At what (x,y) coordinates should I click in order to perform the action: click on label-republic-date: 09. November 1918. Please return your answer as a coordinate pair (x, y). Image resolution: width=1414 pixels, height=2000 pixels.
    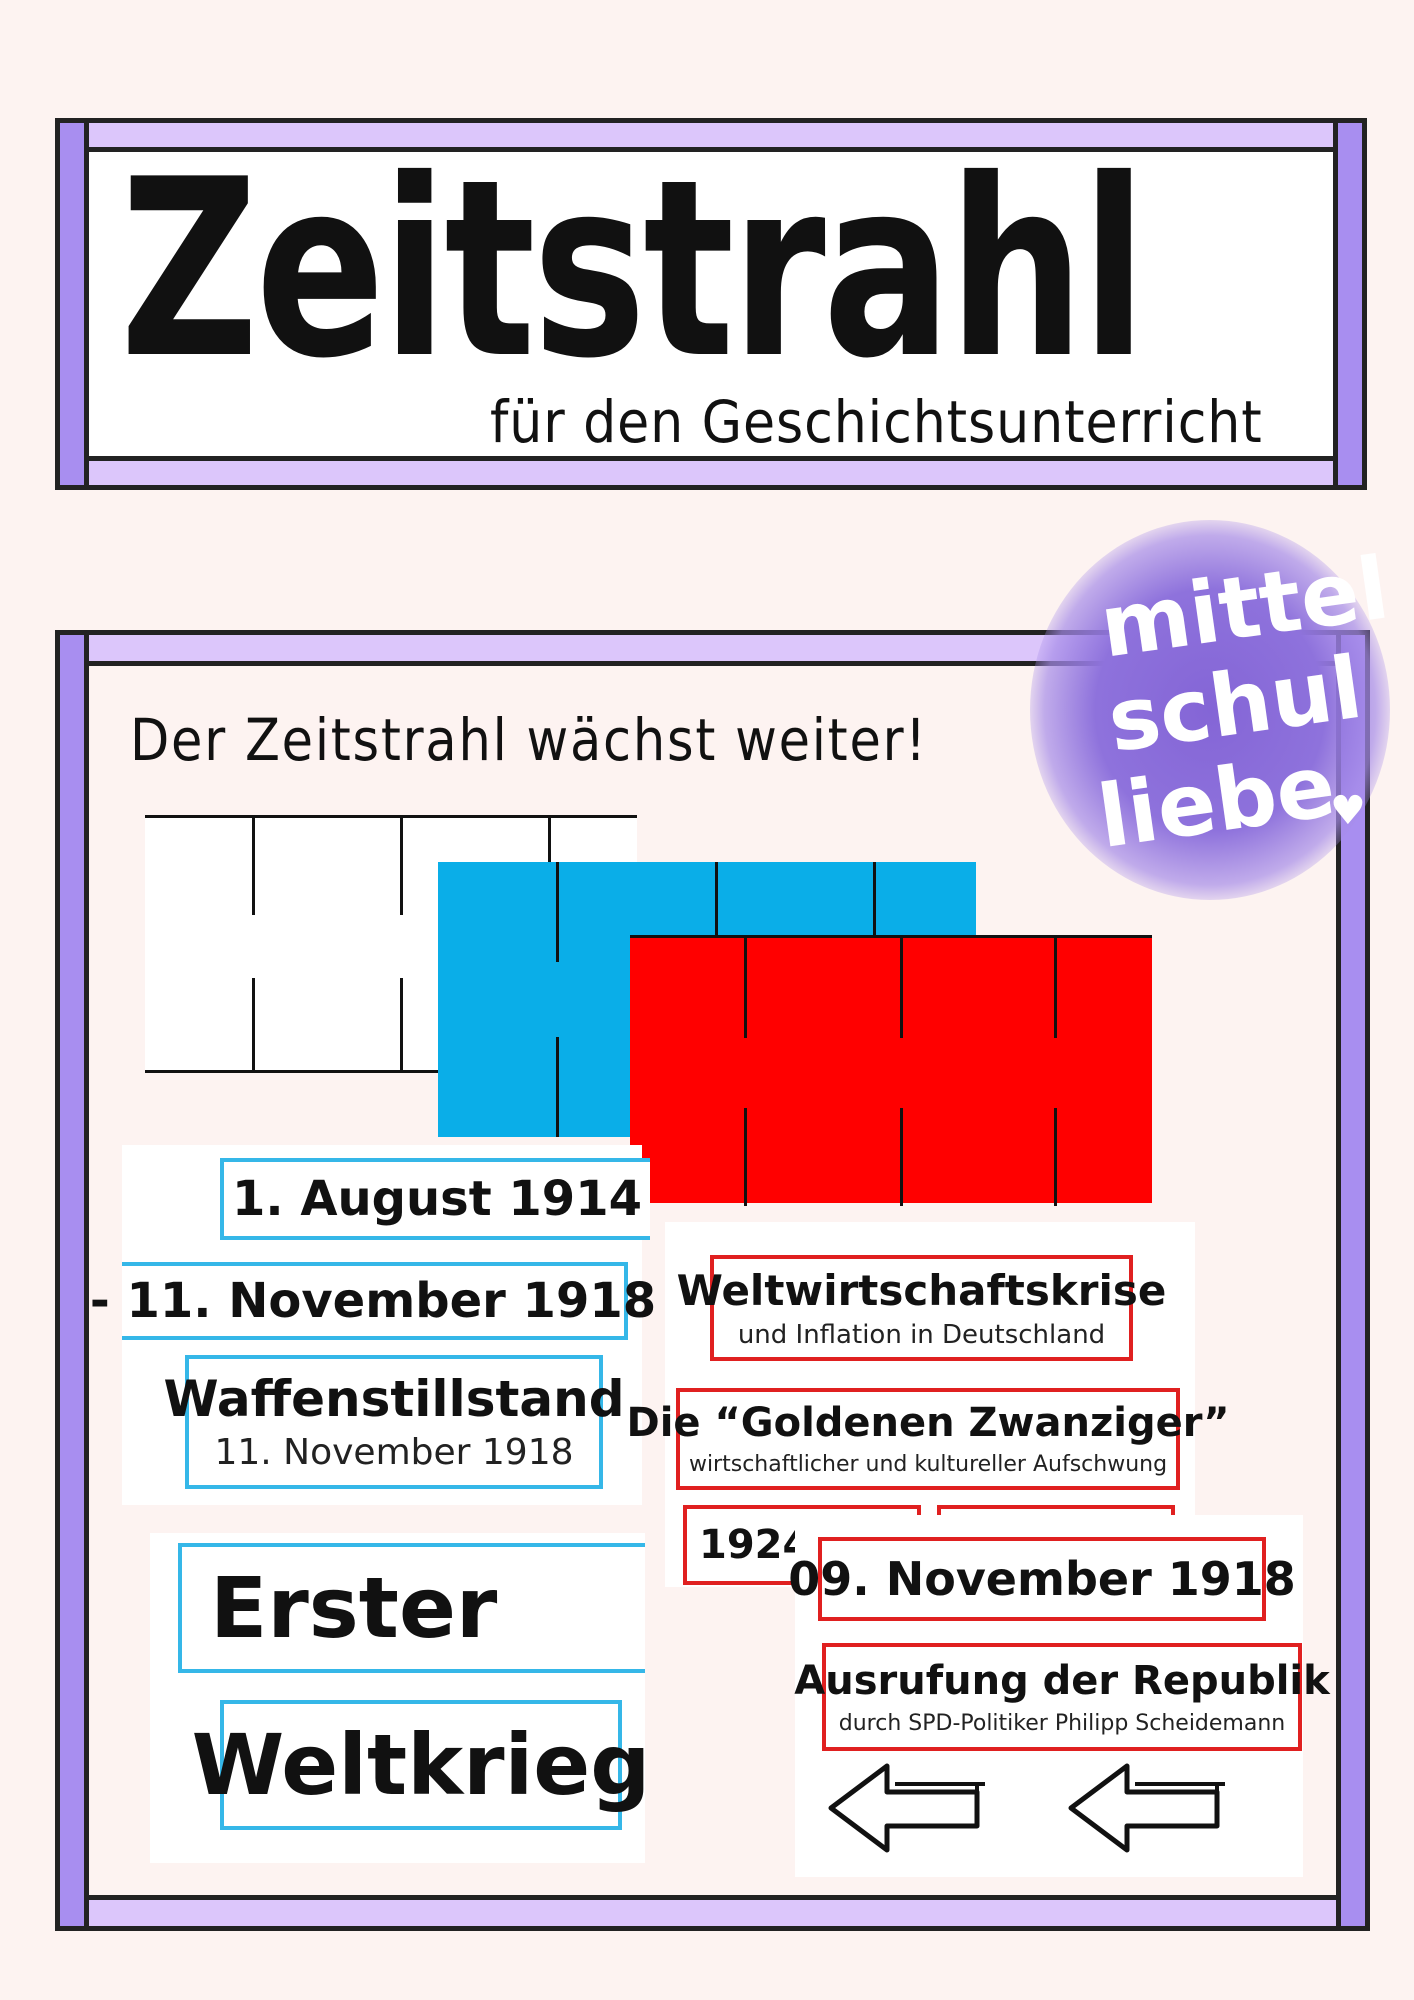
    Looking at the image, I should click on (1042, 1579).